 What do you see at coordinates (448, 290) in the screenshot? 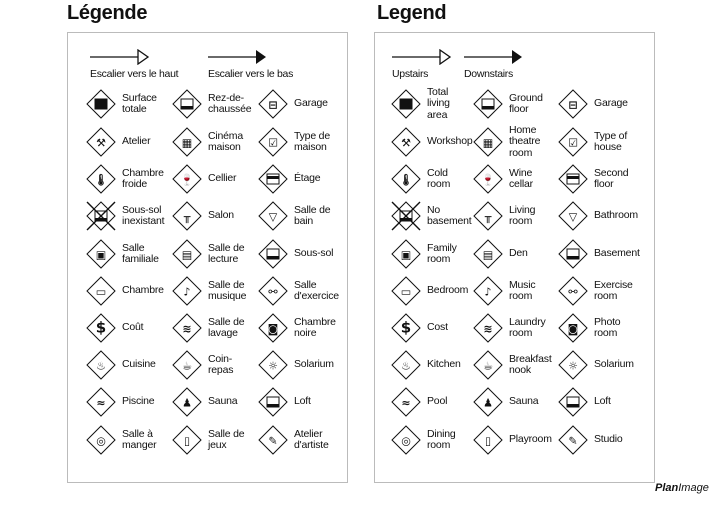
I see `legend-item-label: Bedroom` at bounding box center [448, 290].